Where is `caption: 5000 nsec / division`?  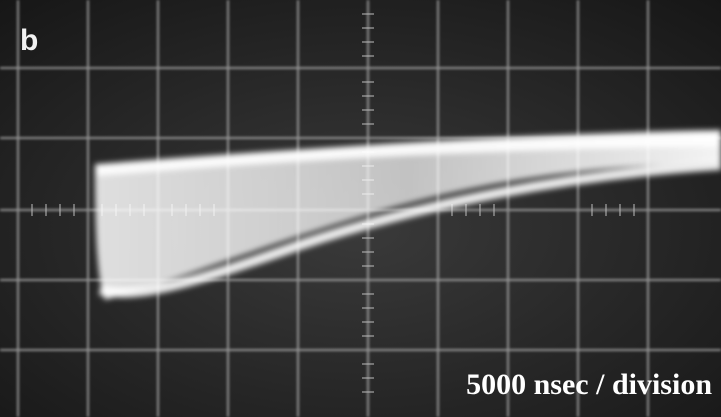 caption: 5000 nsec / division is located at coordinates (589, 384).